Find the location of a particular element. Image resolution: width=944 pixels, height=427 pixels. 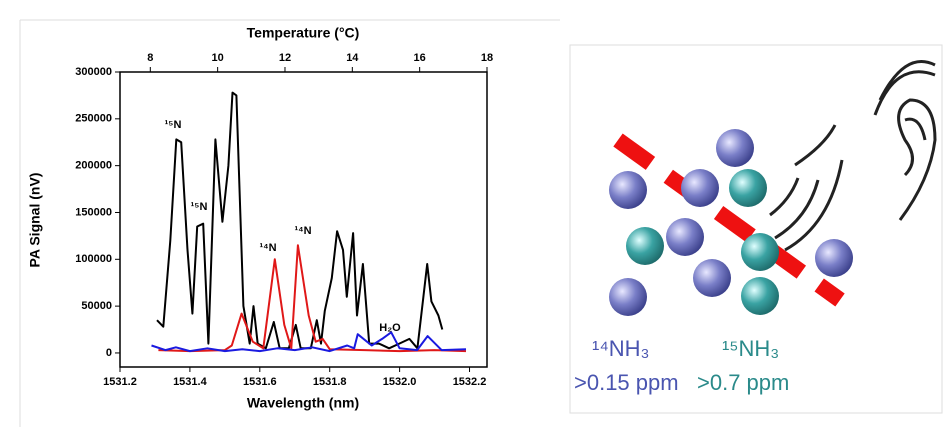

x2-tick-label: 12 is located at coordinates (285, 58).